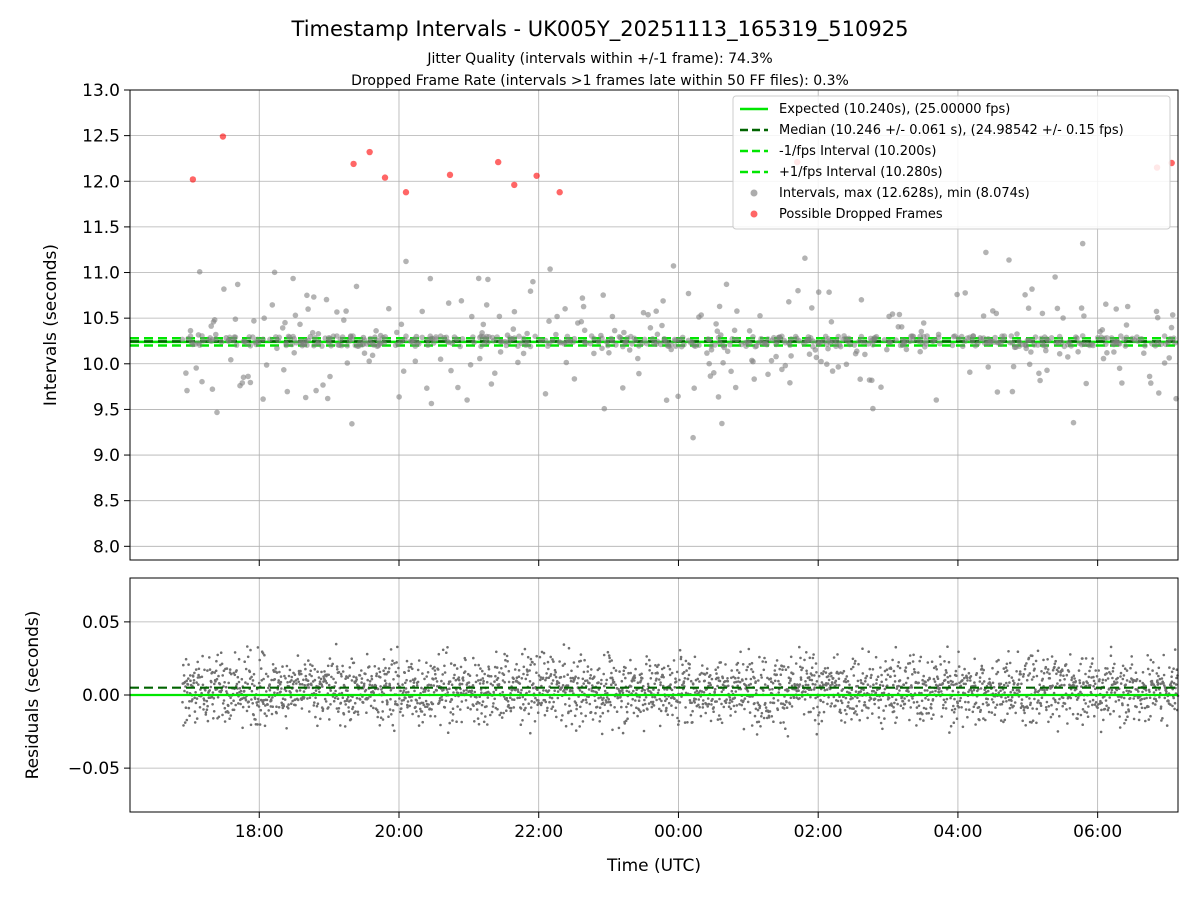 This screenshot has height=900, width=1200. What do you see at coordinates (886, 706) in the screenshot?
I see `residual-point-2097` at bounding box center [886, 706].